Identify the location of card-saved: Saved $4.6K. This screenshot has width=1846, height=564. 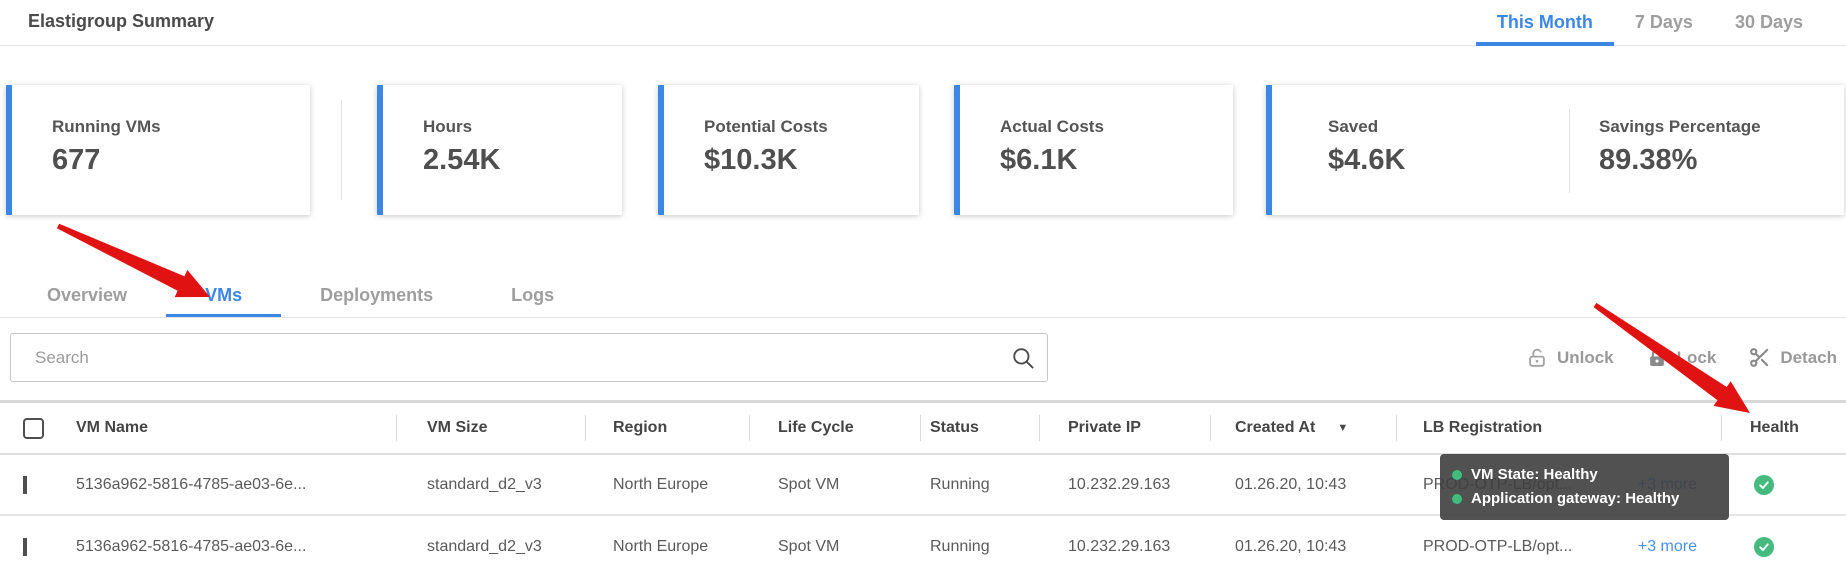
(1346, 131).